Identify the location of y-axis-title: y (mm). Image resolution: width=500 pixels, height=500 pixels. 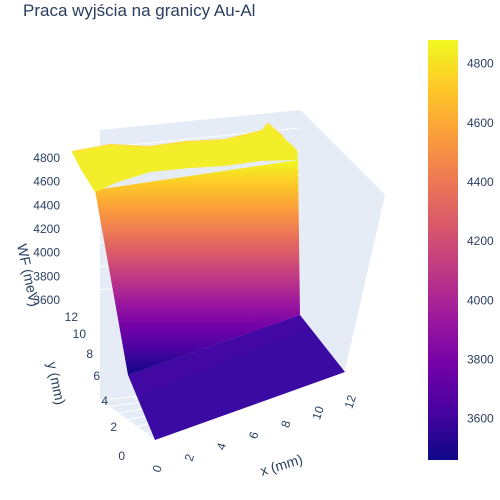
(56, 383).